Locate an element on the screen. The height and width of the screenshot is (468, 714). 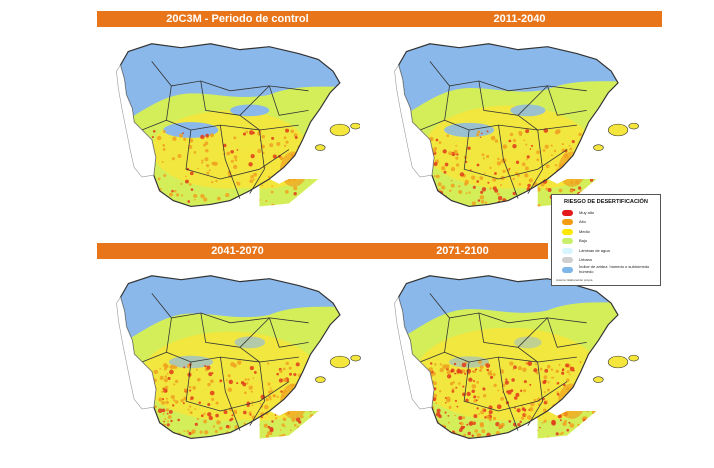
legend-item: Urbano is located at coordinates (606, 261).